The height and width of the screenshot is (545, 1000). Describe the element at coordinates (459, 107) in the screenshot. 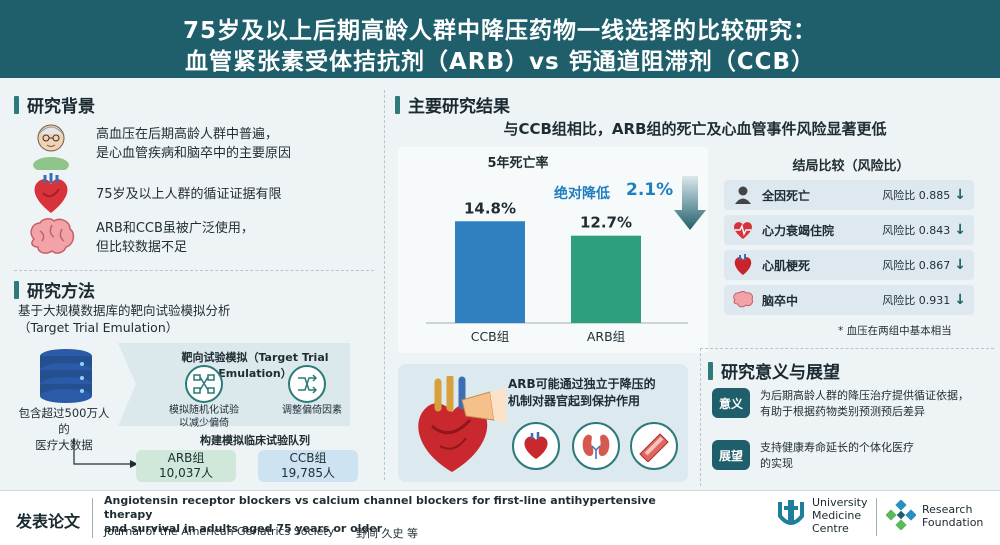

I see `results-title-text: 主要研究结果` at that location.